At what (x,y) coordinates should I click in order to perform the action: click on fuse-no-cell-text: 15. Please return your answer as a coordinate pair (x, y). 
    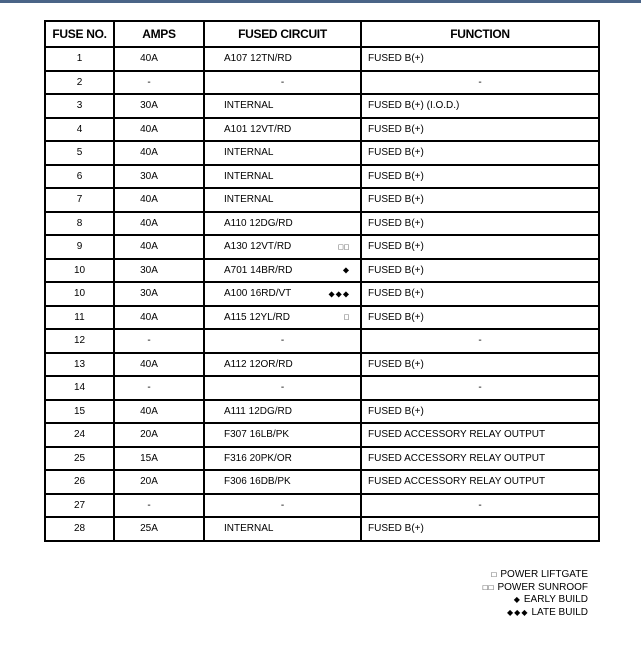
    Looking at the image, I should click on (79, 411).